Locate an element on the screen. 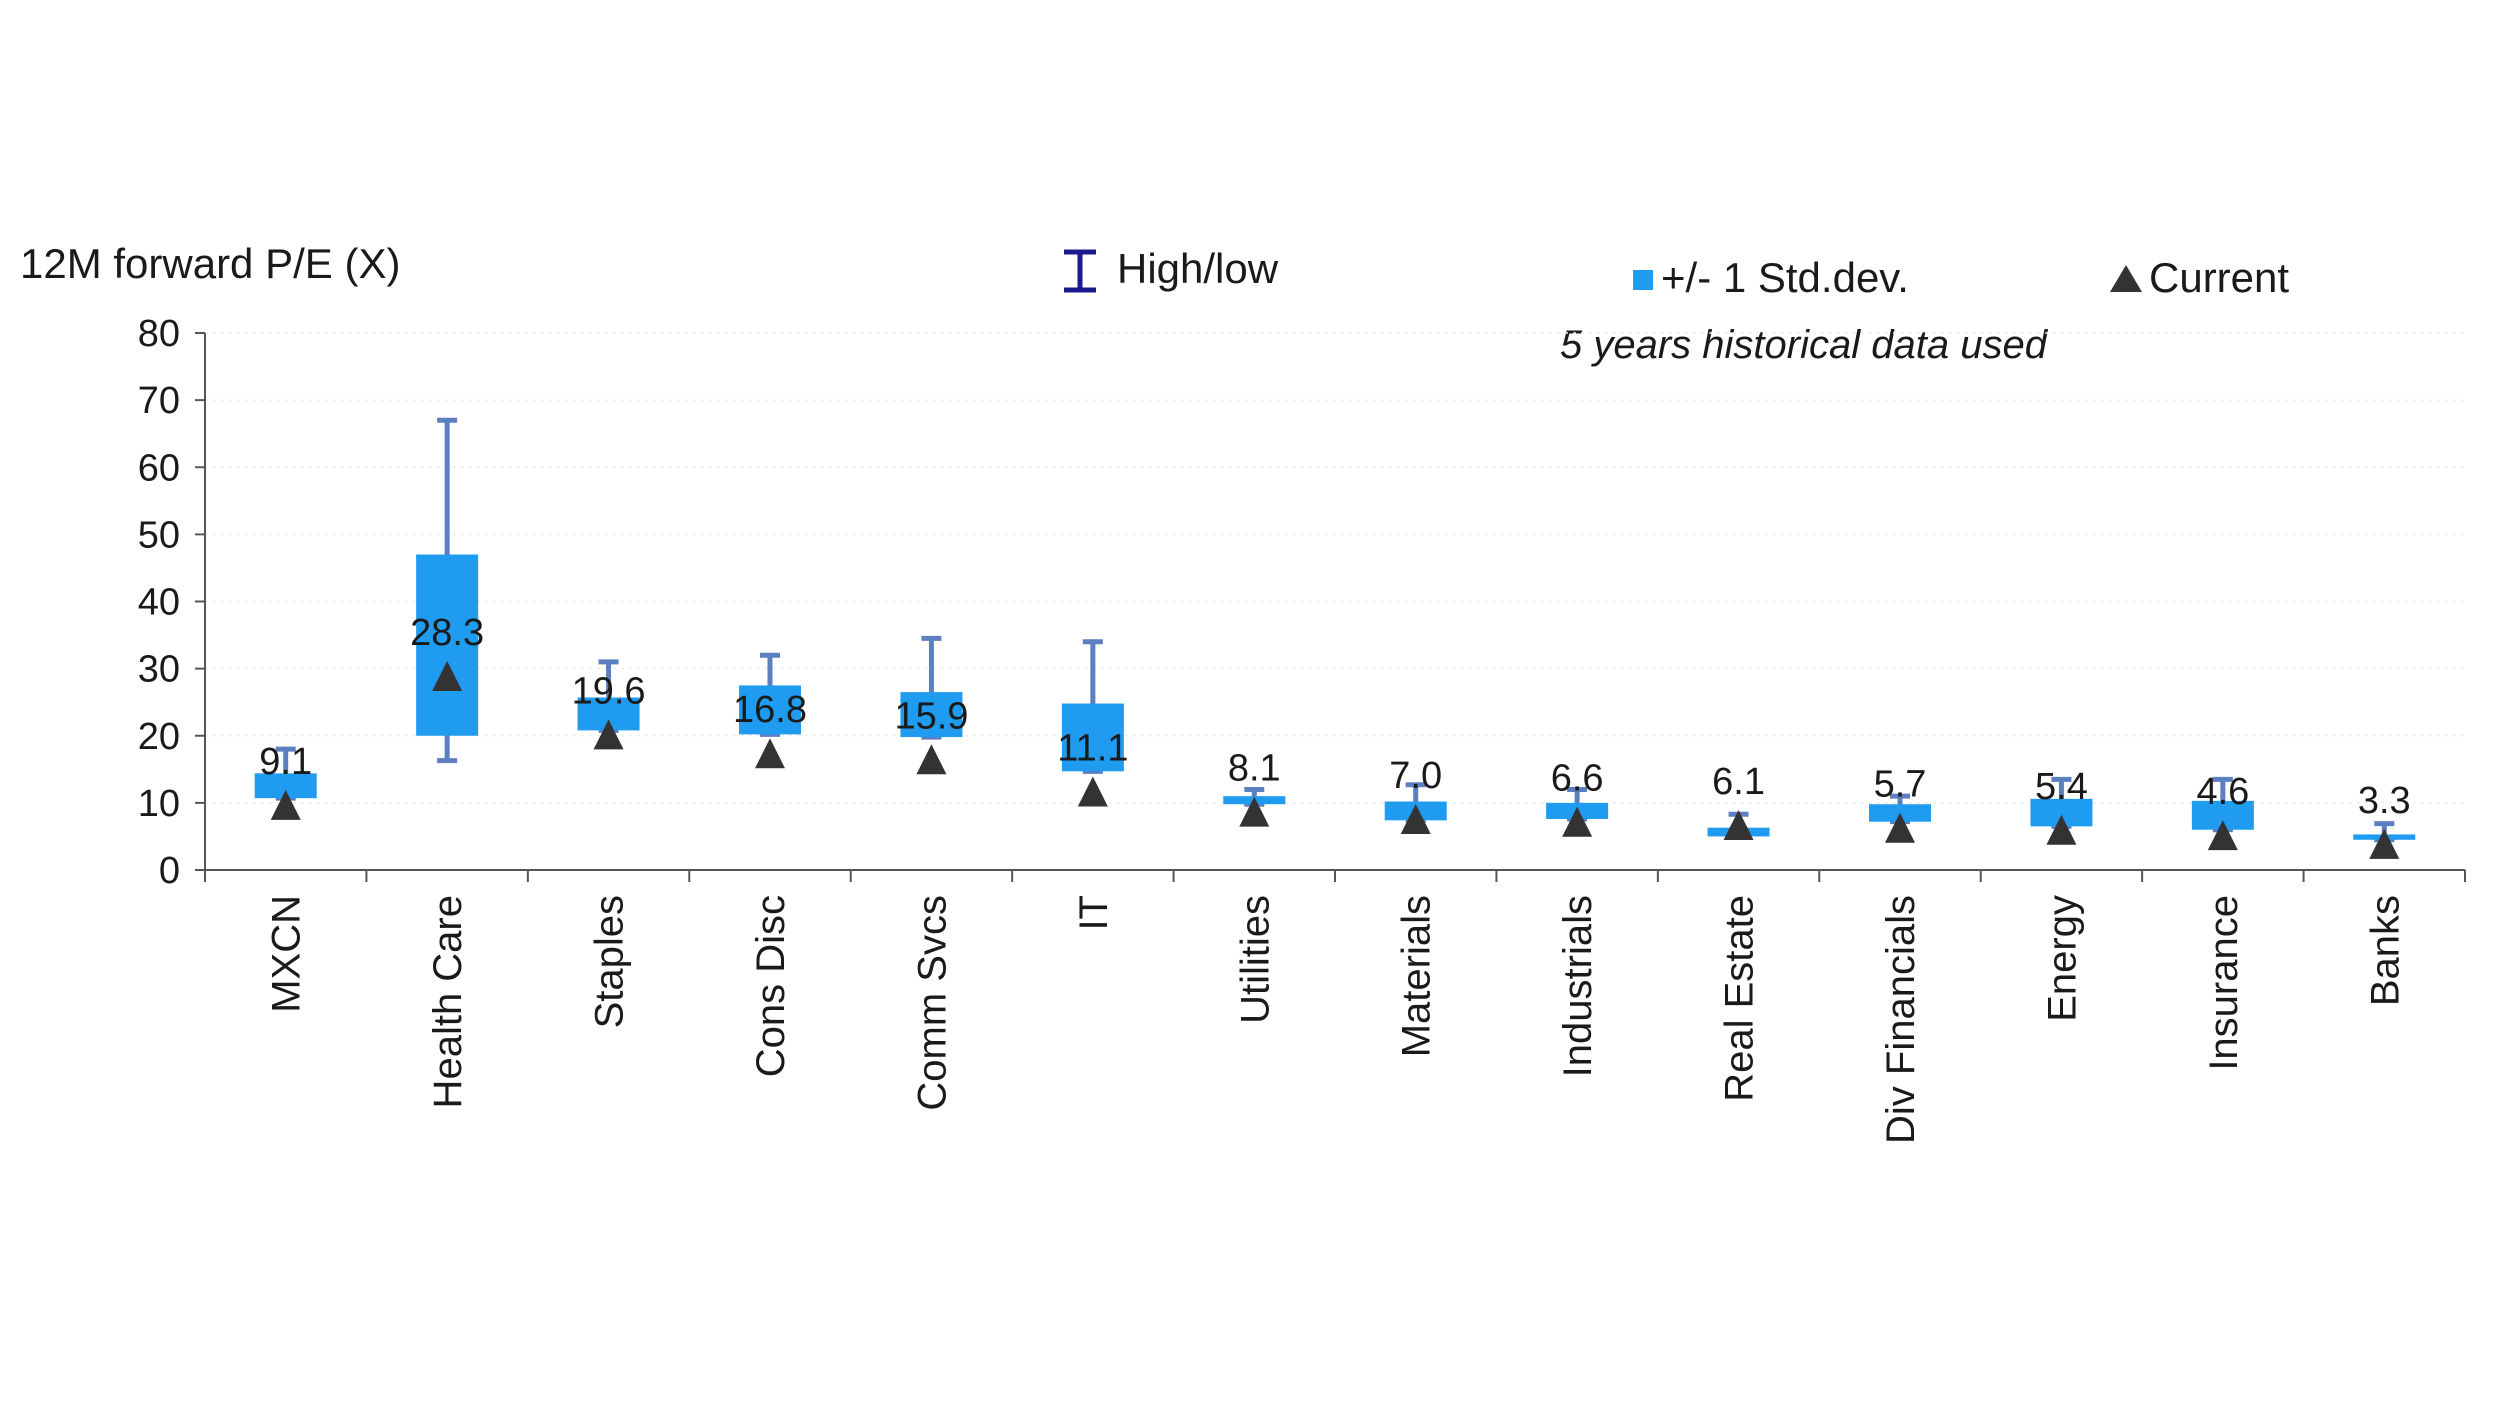 This screenshot has width=2496, height=1404. current-value-label: 19.6 is located at coordinates (609, 691).